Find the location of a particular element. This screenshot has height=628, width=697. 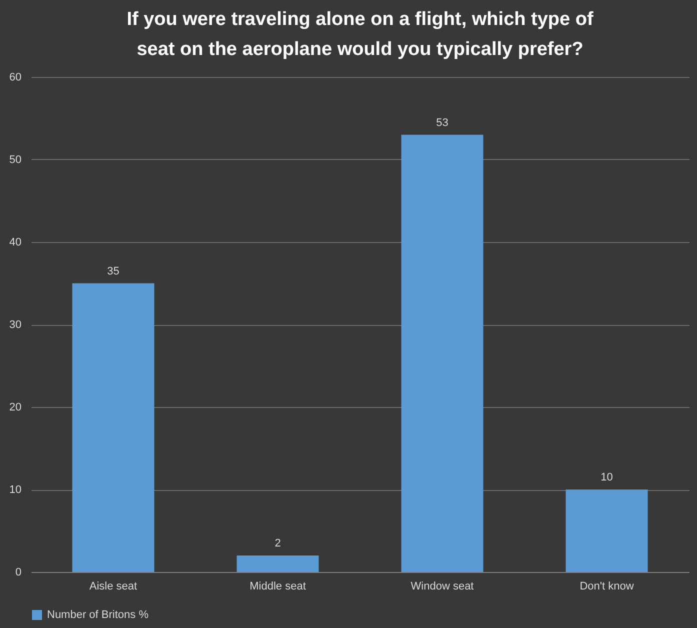

x-tick-label: Aisle seat is located at coordinates (113, 586).